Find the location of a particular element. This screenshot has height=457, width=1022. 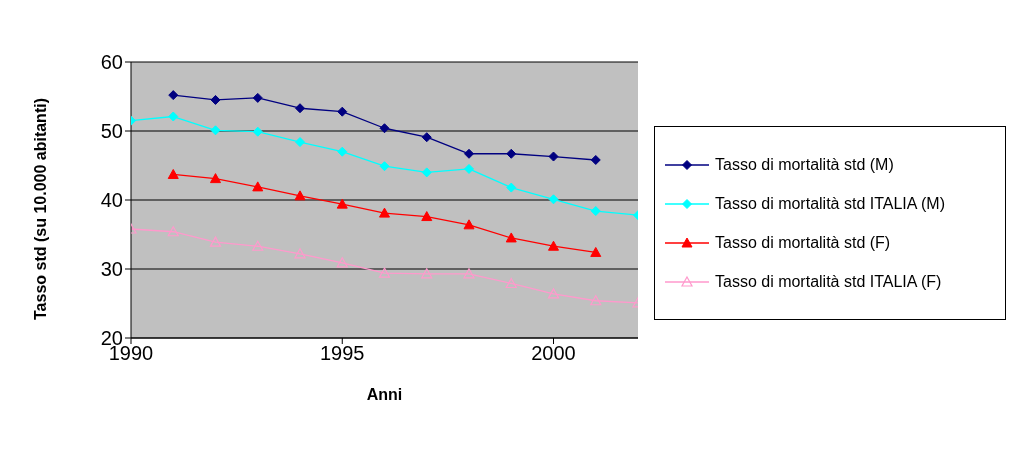

y-tick-label: 60 is located at coordinates (111, 62).